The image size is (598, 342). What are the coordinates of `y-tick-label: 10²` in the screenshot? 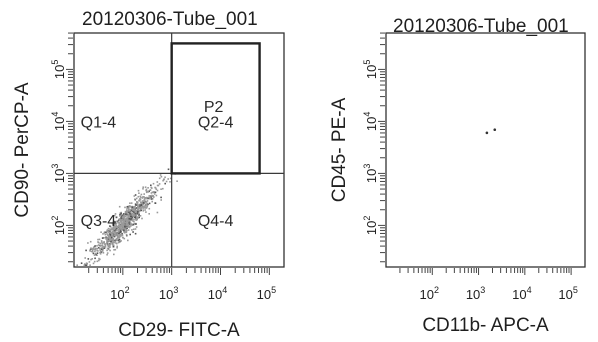 It's located at (370, 225).